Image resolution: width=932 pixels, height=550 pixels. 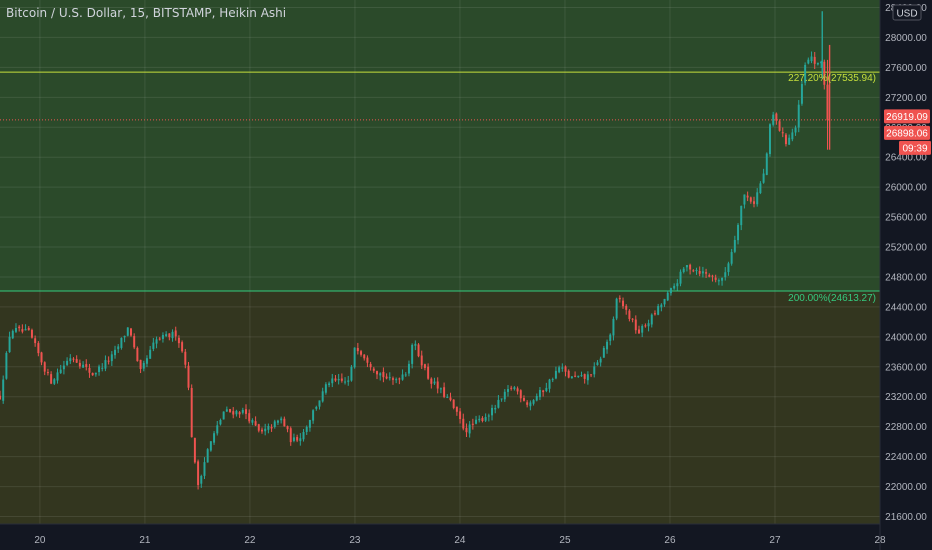 I want to click on price-tag-label: 26919.09, so click(x=907, y=117).